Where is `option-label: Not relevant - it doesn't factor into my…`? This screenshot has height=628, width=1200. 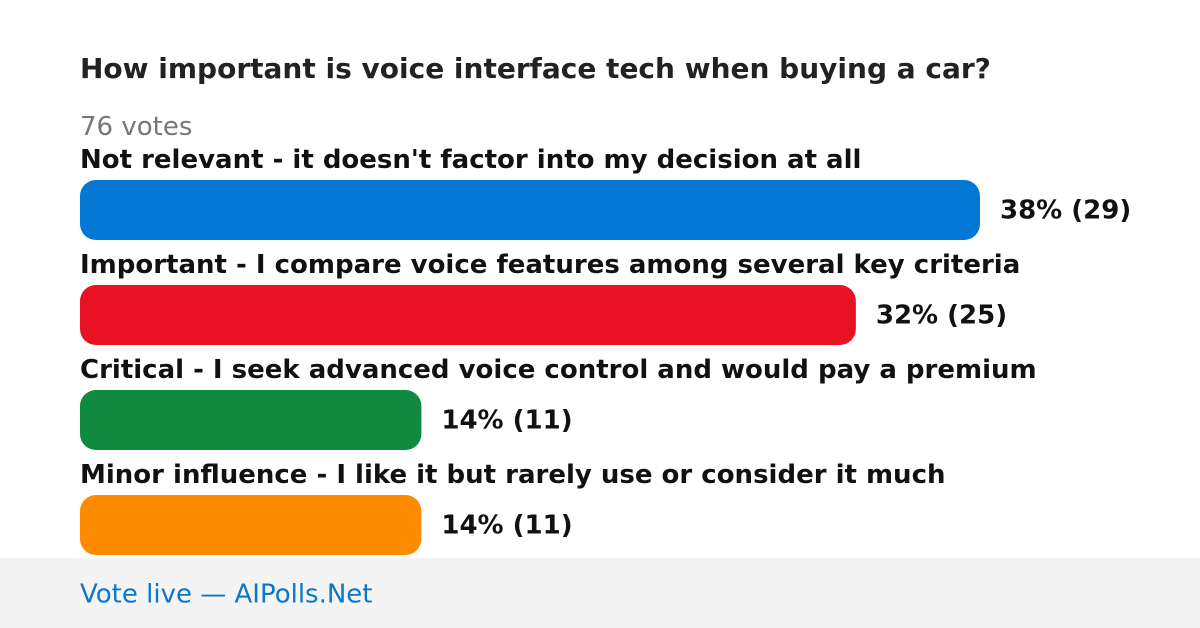
option-label: Not relevant - it doesn't factor into my… is located at coordinates (470, 160).